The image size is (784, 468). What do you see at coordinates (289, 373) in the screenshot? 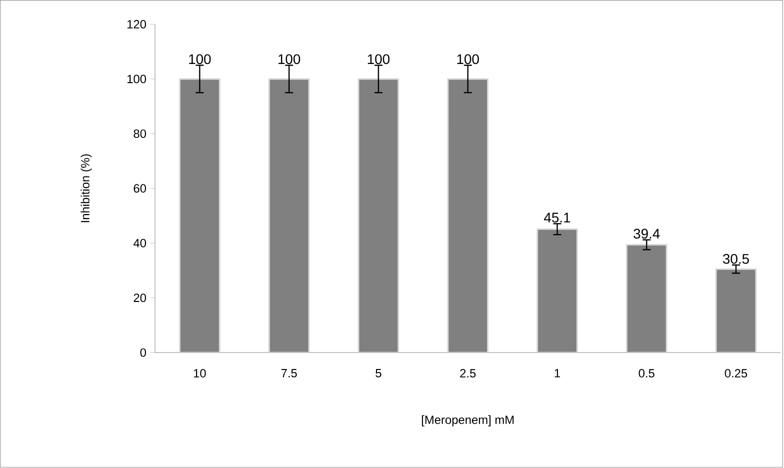
I see `x-tick-label: 7.5` at bounding box center [289, 373].